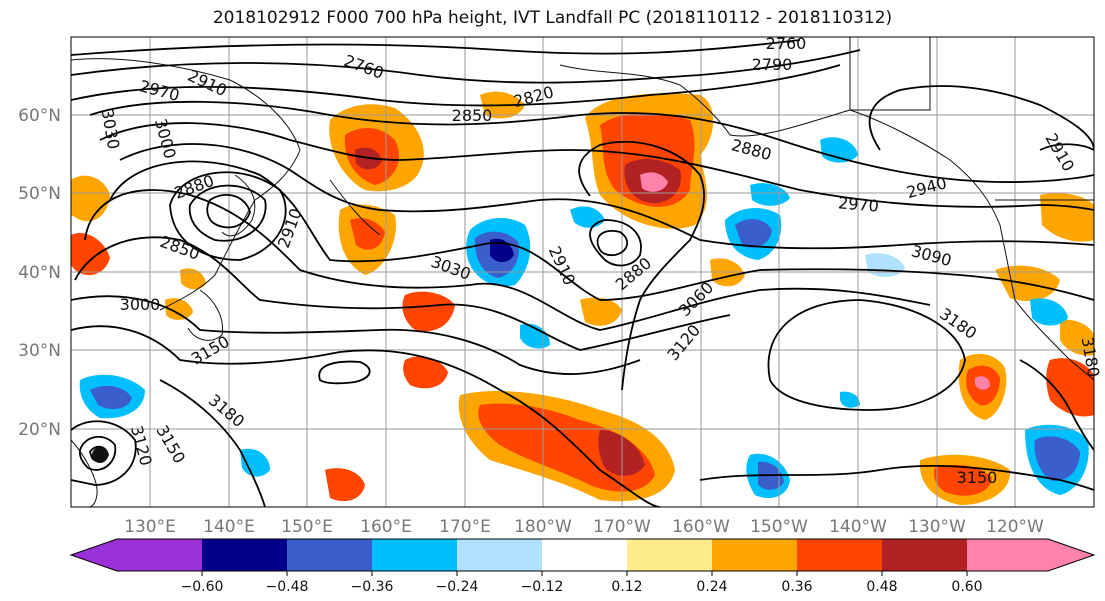 The width and height of the screenshot is (1105, 601). I want to click on lon-label: 150°W, so click(779, 527).